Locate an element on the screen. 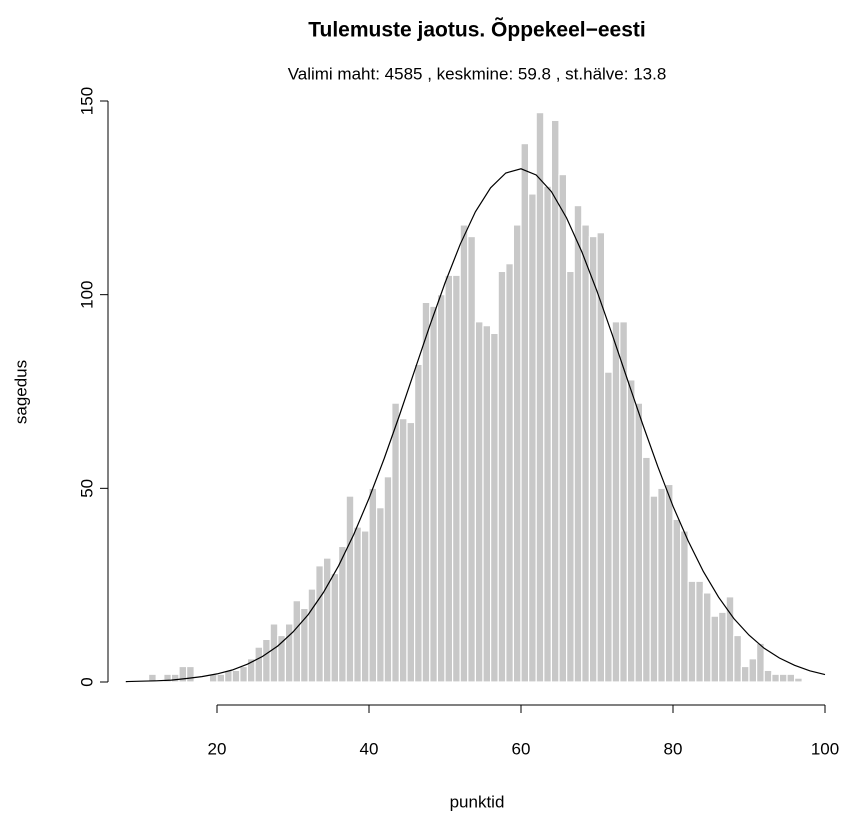 This screenshot has width=849, height=821. y-axis-label: sagedus is located at coordinates (20, 392).